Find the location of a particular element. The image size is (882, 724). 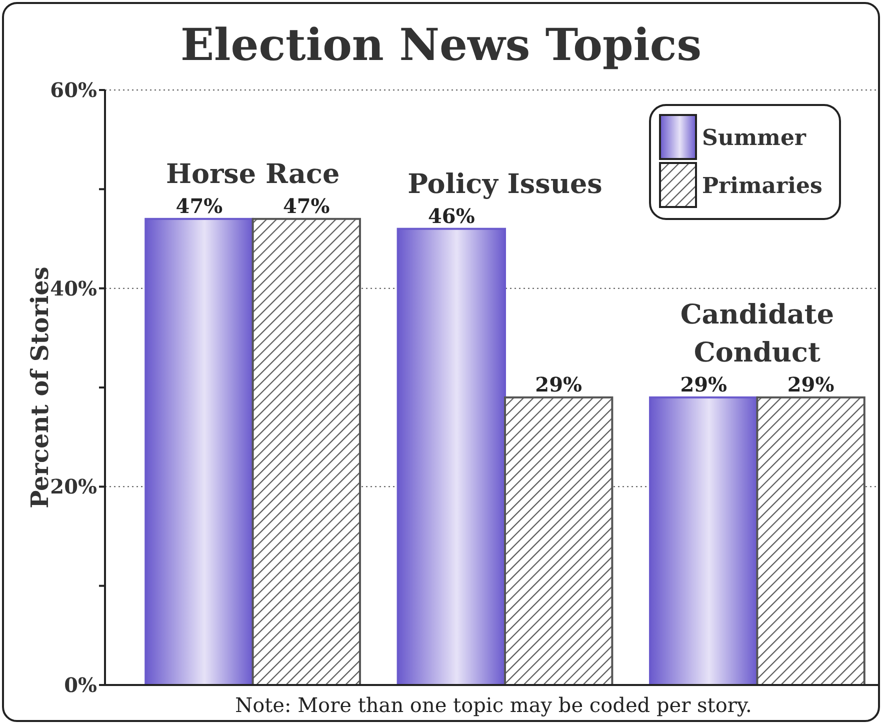

text: Note: More than one topic may be coded per story. is located at coordinates (493, 705).